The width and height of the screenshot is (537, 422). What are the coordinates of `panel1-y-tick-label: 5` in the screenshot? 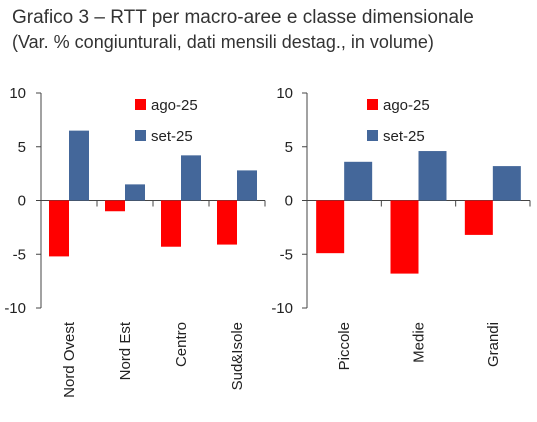 It's located at (22, 147).